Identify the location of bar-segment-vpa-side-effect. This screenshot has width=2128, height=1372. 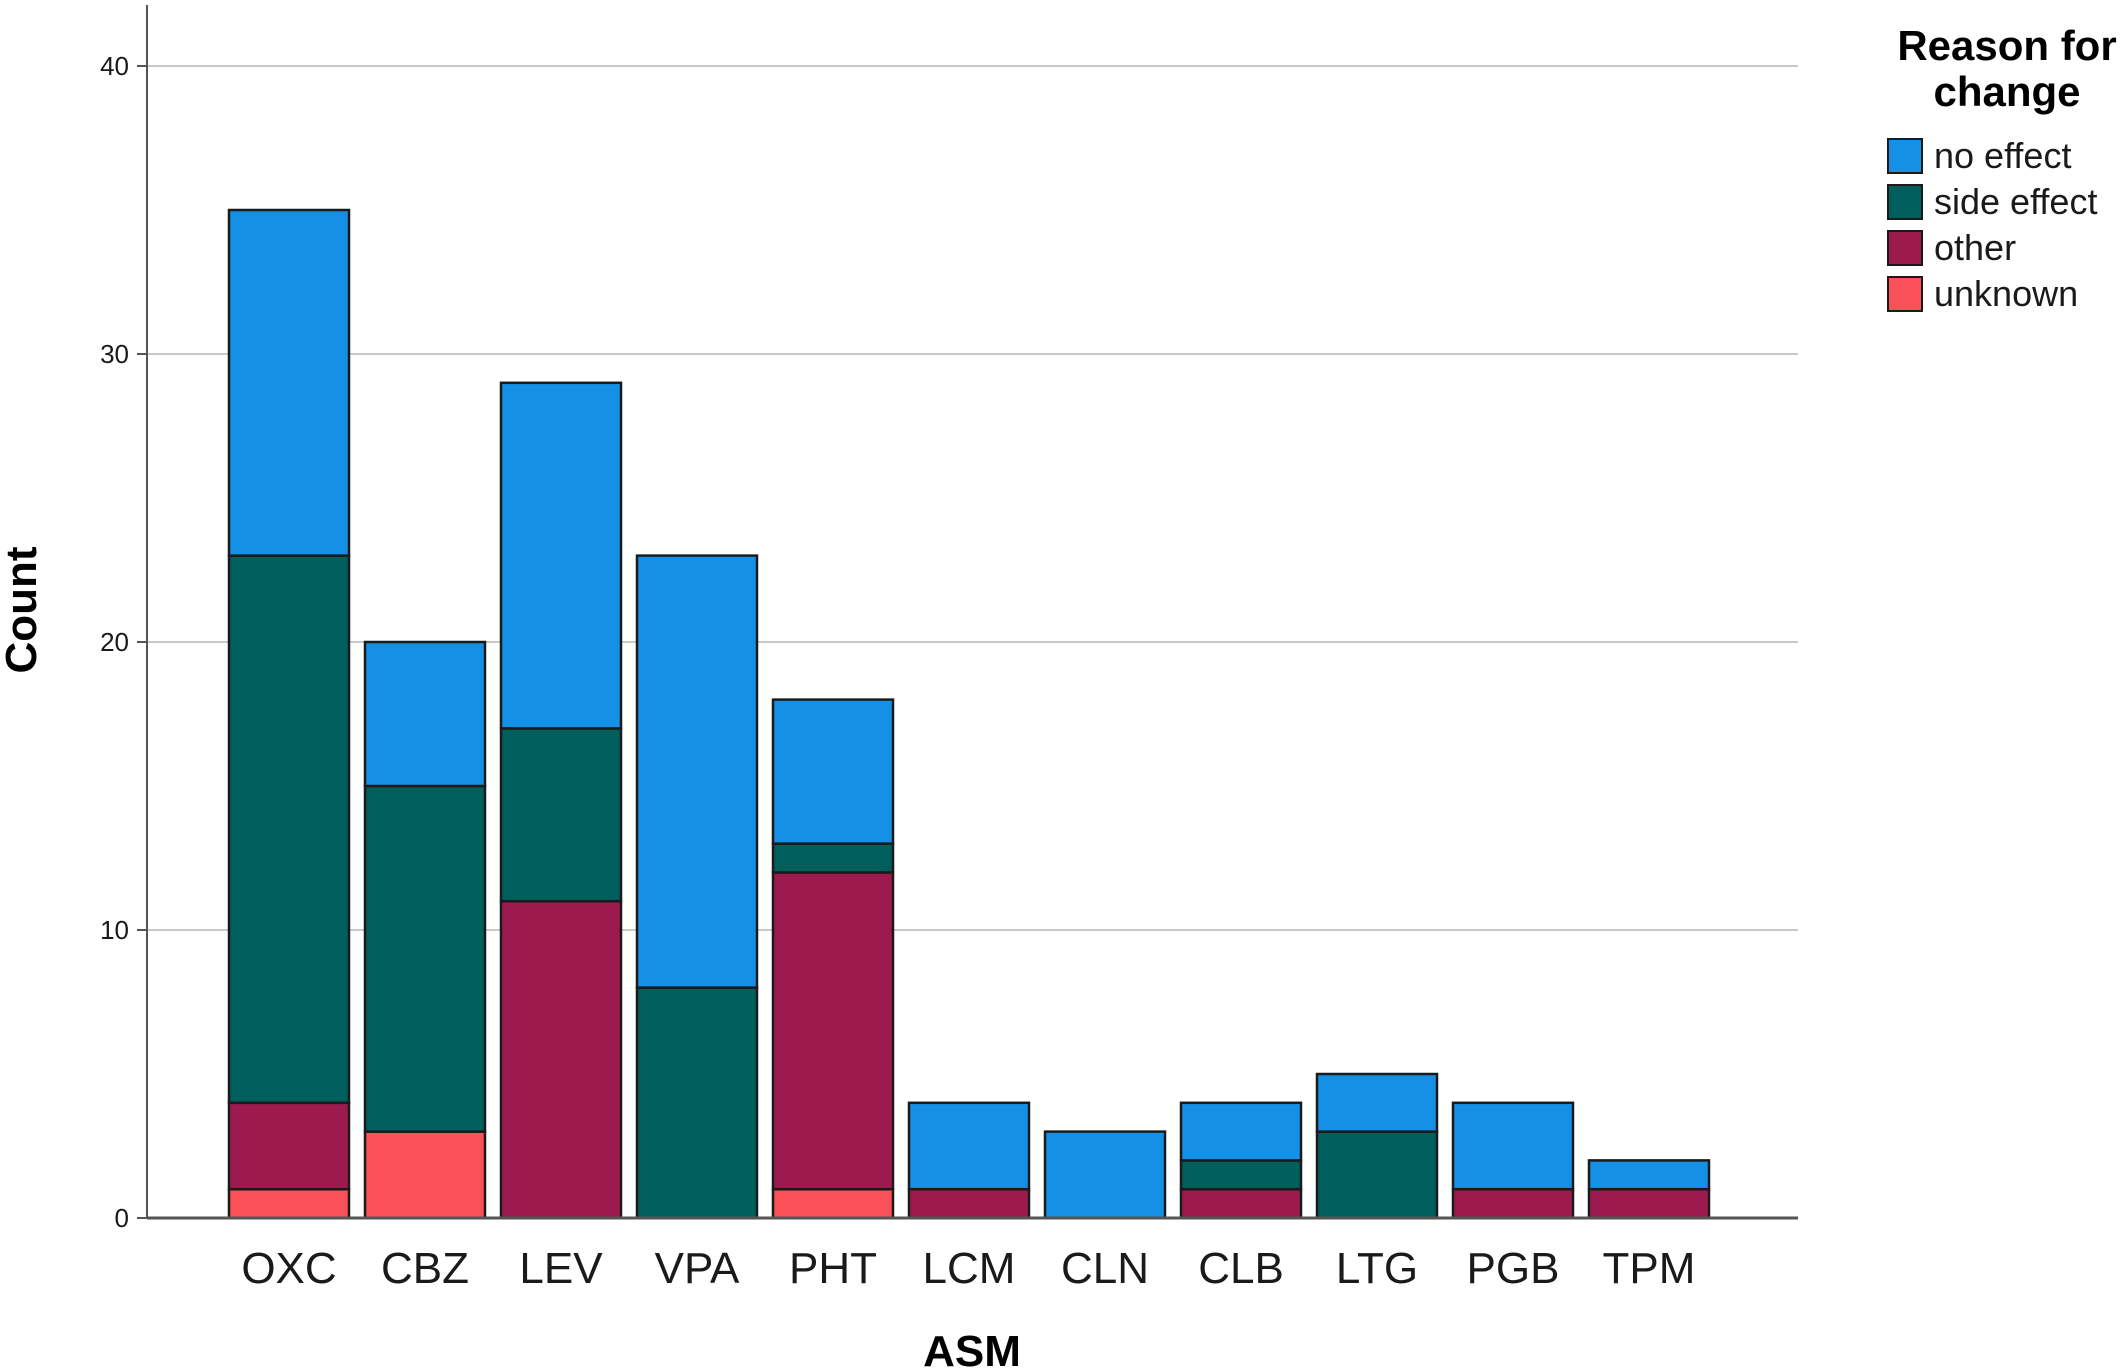
(697, 1103).